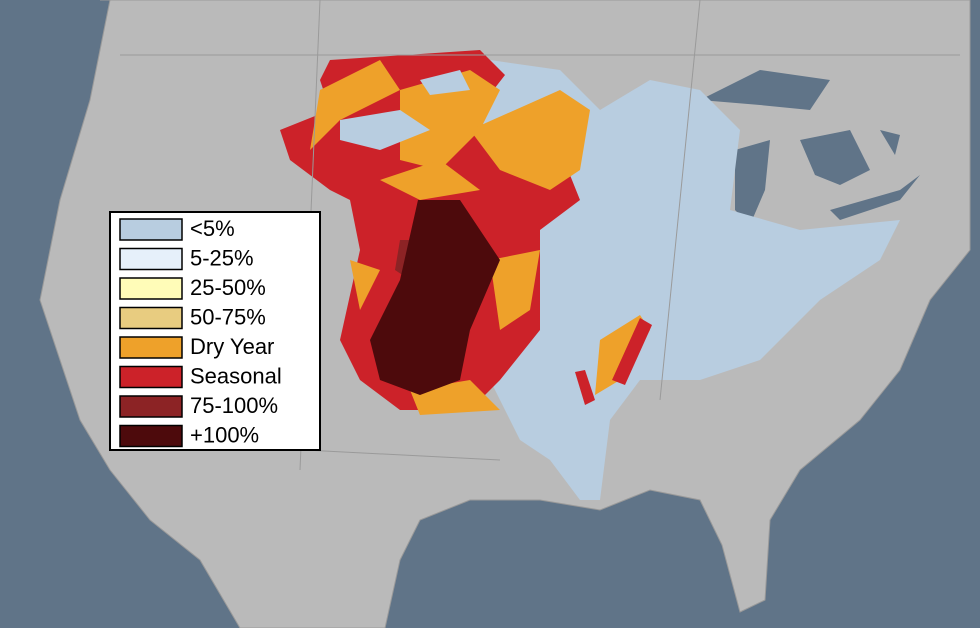 Image resolution: width=980 pixels, height=628 pixels. What do you see at coordinates (228, 316) in the screenshot?
I see `legend-label: 50-75%` at bounding box center [228, 316].